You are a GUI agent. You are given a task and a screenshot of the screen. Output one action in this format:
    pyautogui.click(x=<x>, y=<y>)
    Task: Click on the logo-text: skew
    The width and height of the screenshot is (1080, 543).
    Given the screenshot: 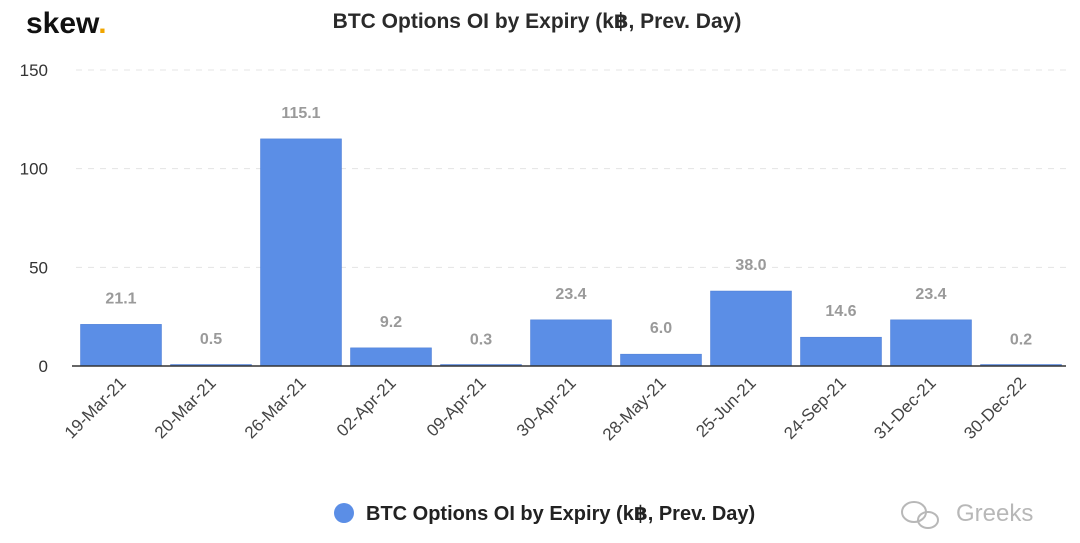 What is the action you would take?
    pyautogui.click(x=63, y=23)
    